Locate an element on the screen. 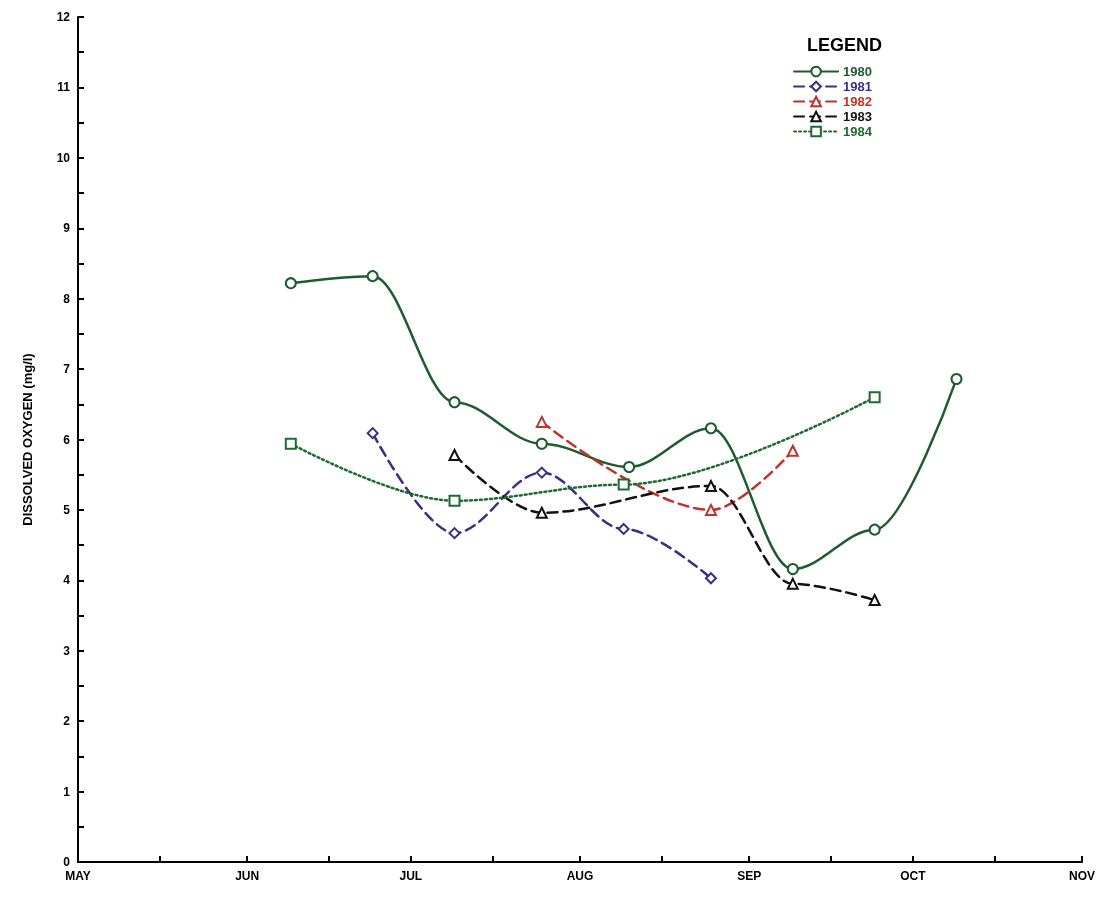 This screenshot has width=1107, height=901. legend-label: 1984 is located at coordinates (858, 131).